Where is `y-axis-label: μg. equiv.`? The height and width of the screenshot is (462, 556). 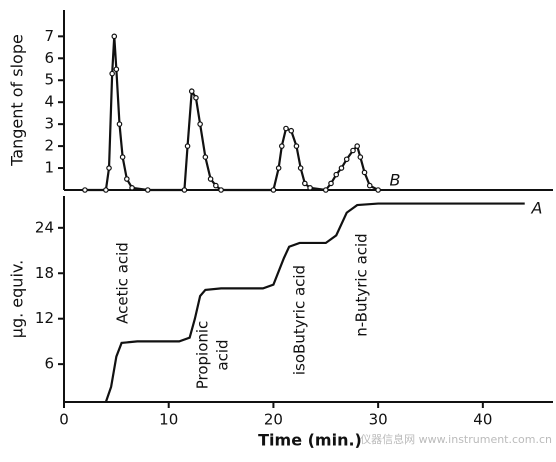 y-axis-label: μg. equiv. is located at coordinates (17, 299).